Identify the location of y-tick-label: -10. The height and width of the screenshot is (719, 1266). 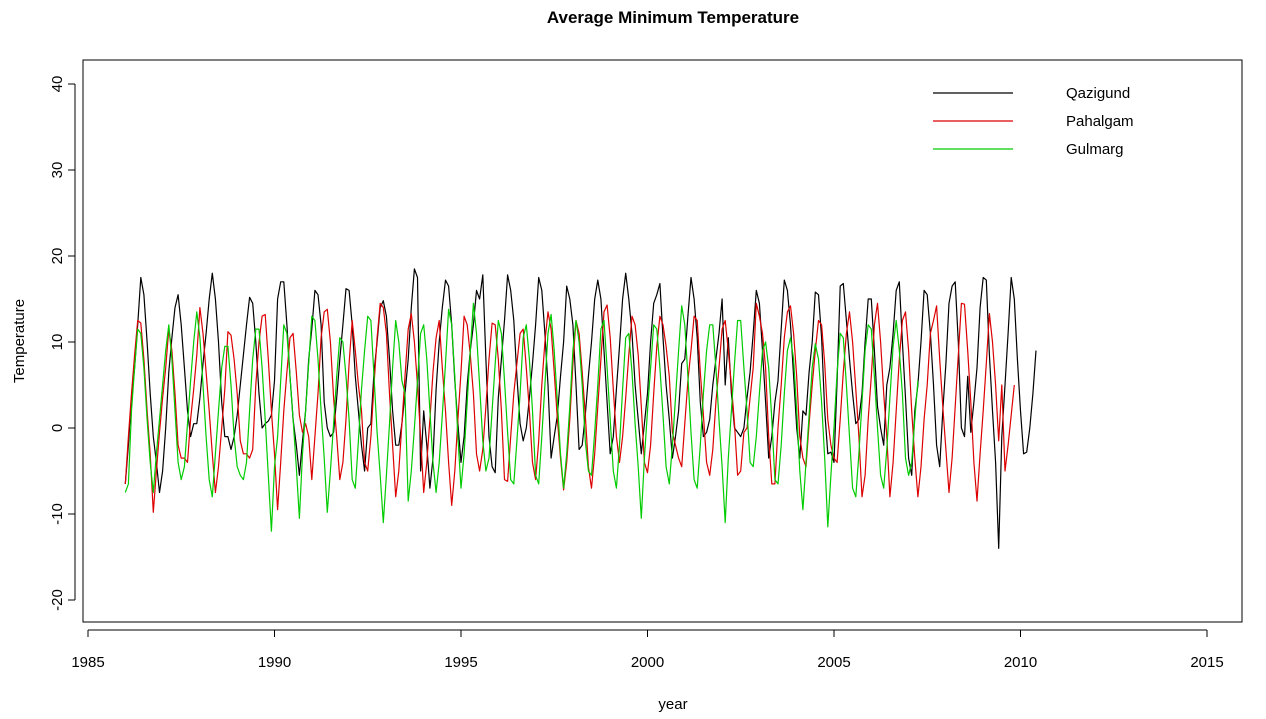
(57, 514).